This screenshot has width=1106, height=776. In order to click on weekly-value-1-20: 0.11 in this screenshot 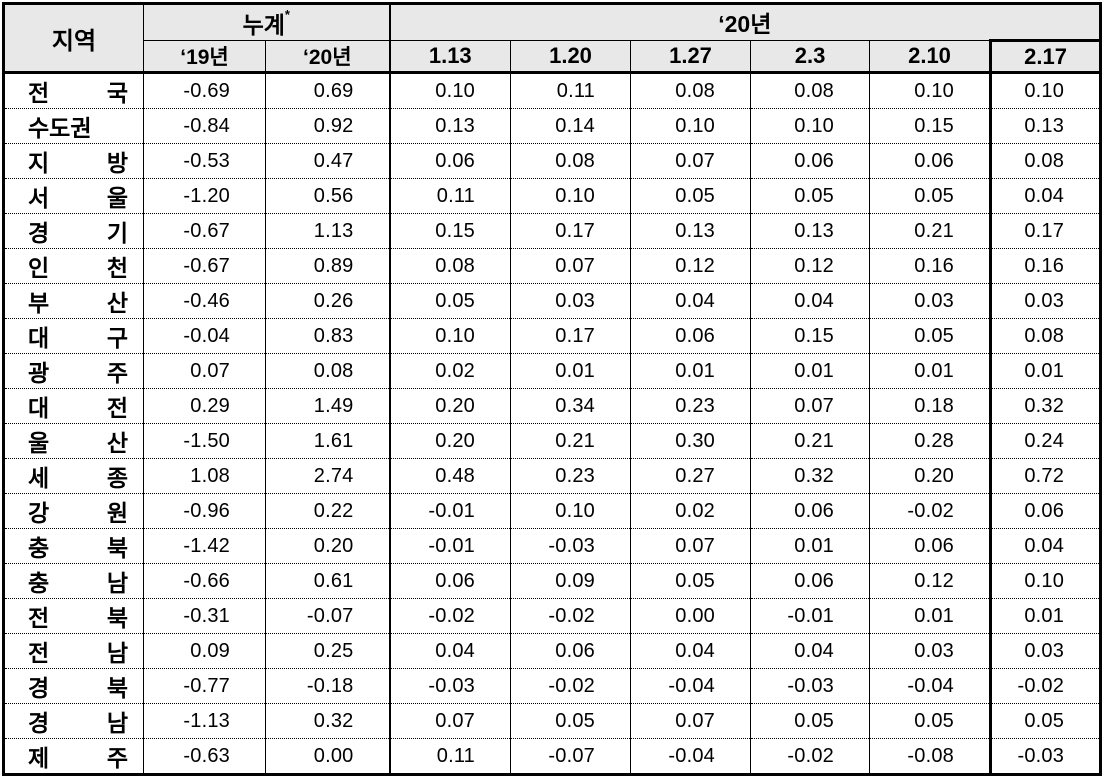, I will do `click(570, 90)`.